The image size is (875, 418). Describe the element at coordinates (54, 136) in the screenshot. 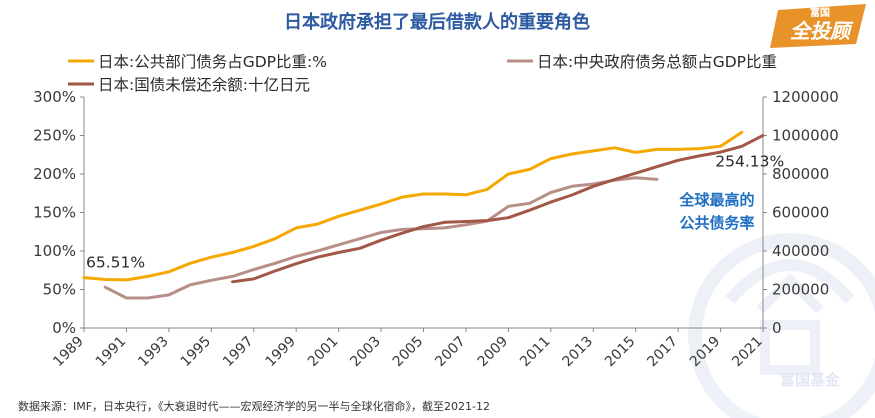

I see `left-tick-label: 250%` at that location.